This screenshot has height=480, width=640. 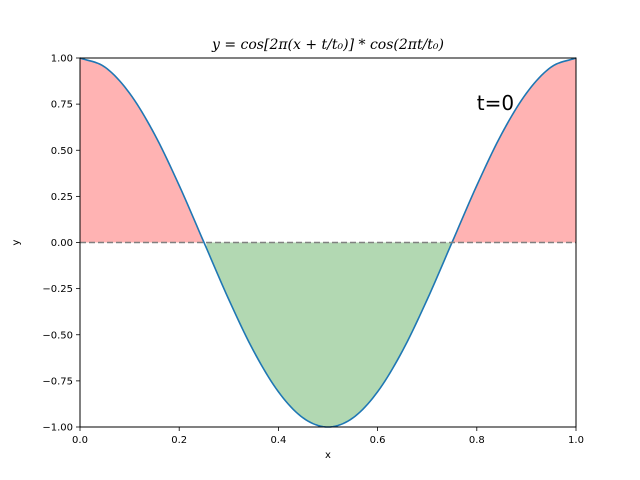 What do you see at coordinates (179, 440) in the screenshot?
I see `x-tick-label: 0.2` at bounding box center [179, 440].